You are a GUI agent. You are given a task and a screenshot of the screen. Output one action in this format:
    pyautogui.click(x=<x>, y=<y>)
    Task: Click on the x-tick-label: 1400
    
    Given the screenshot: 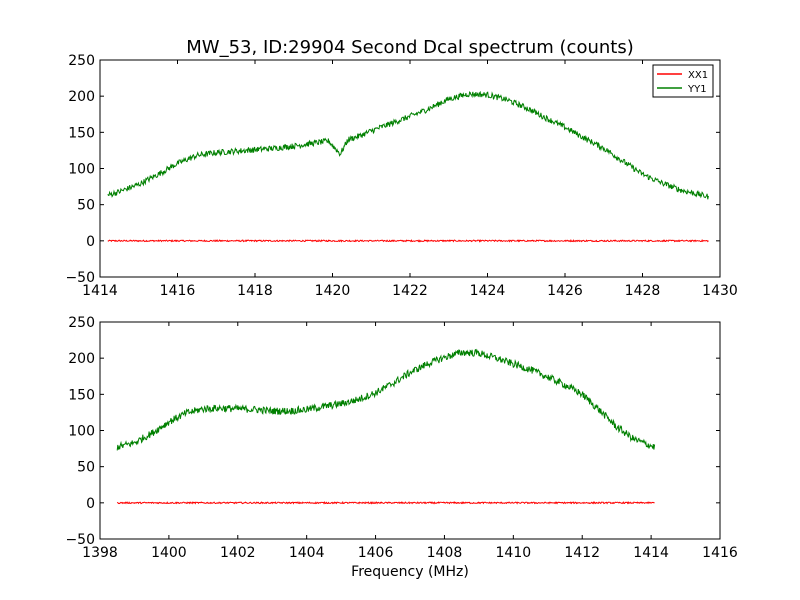 What is the action you would take?
    pyautogui.click(x=169, y=553)
    